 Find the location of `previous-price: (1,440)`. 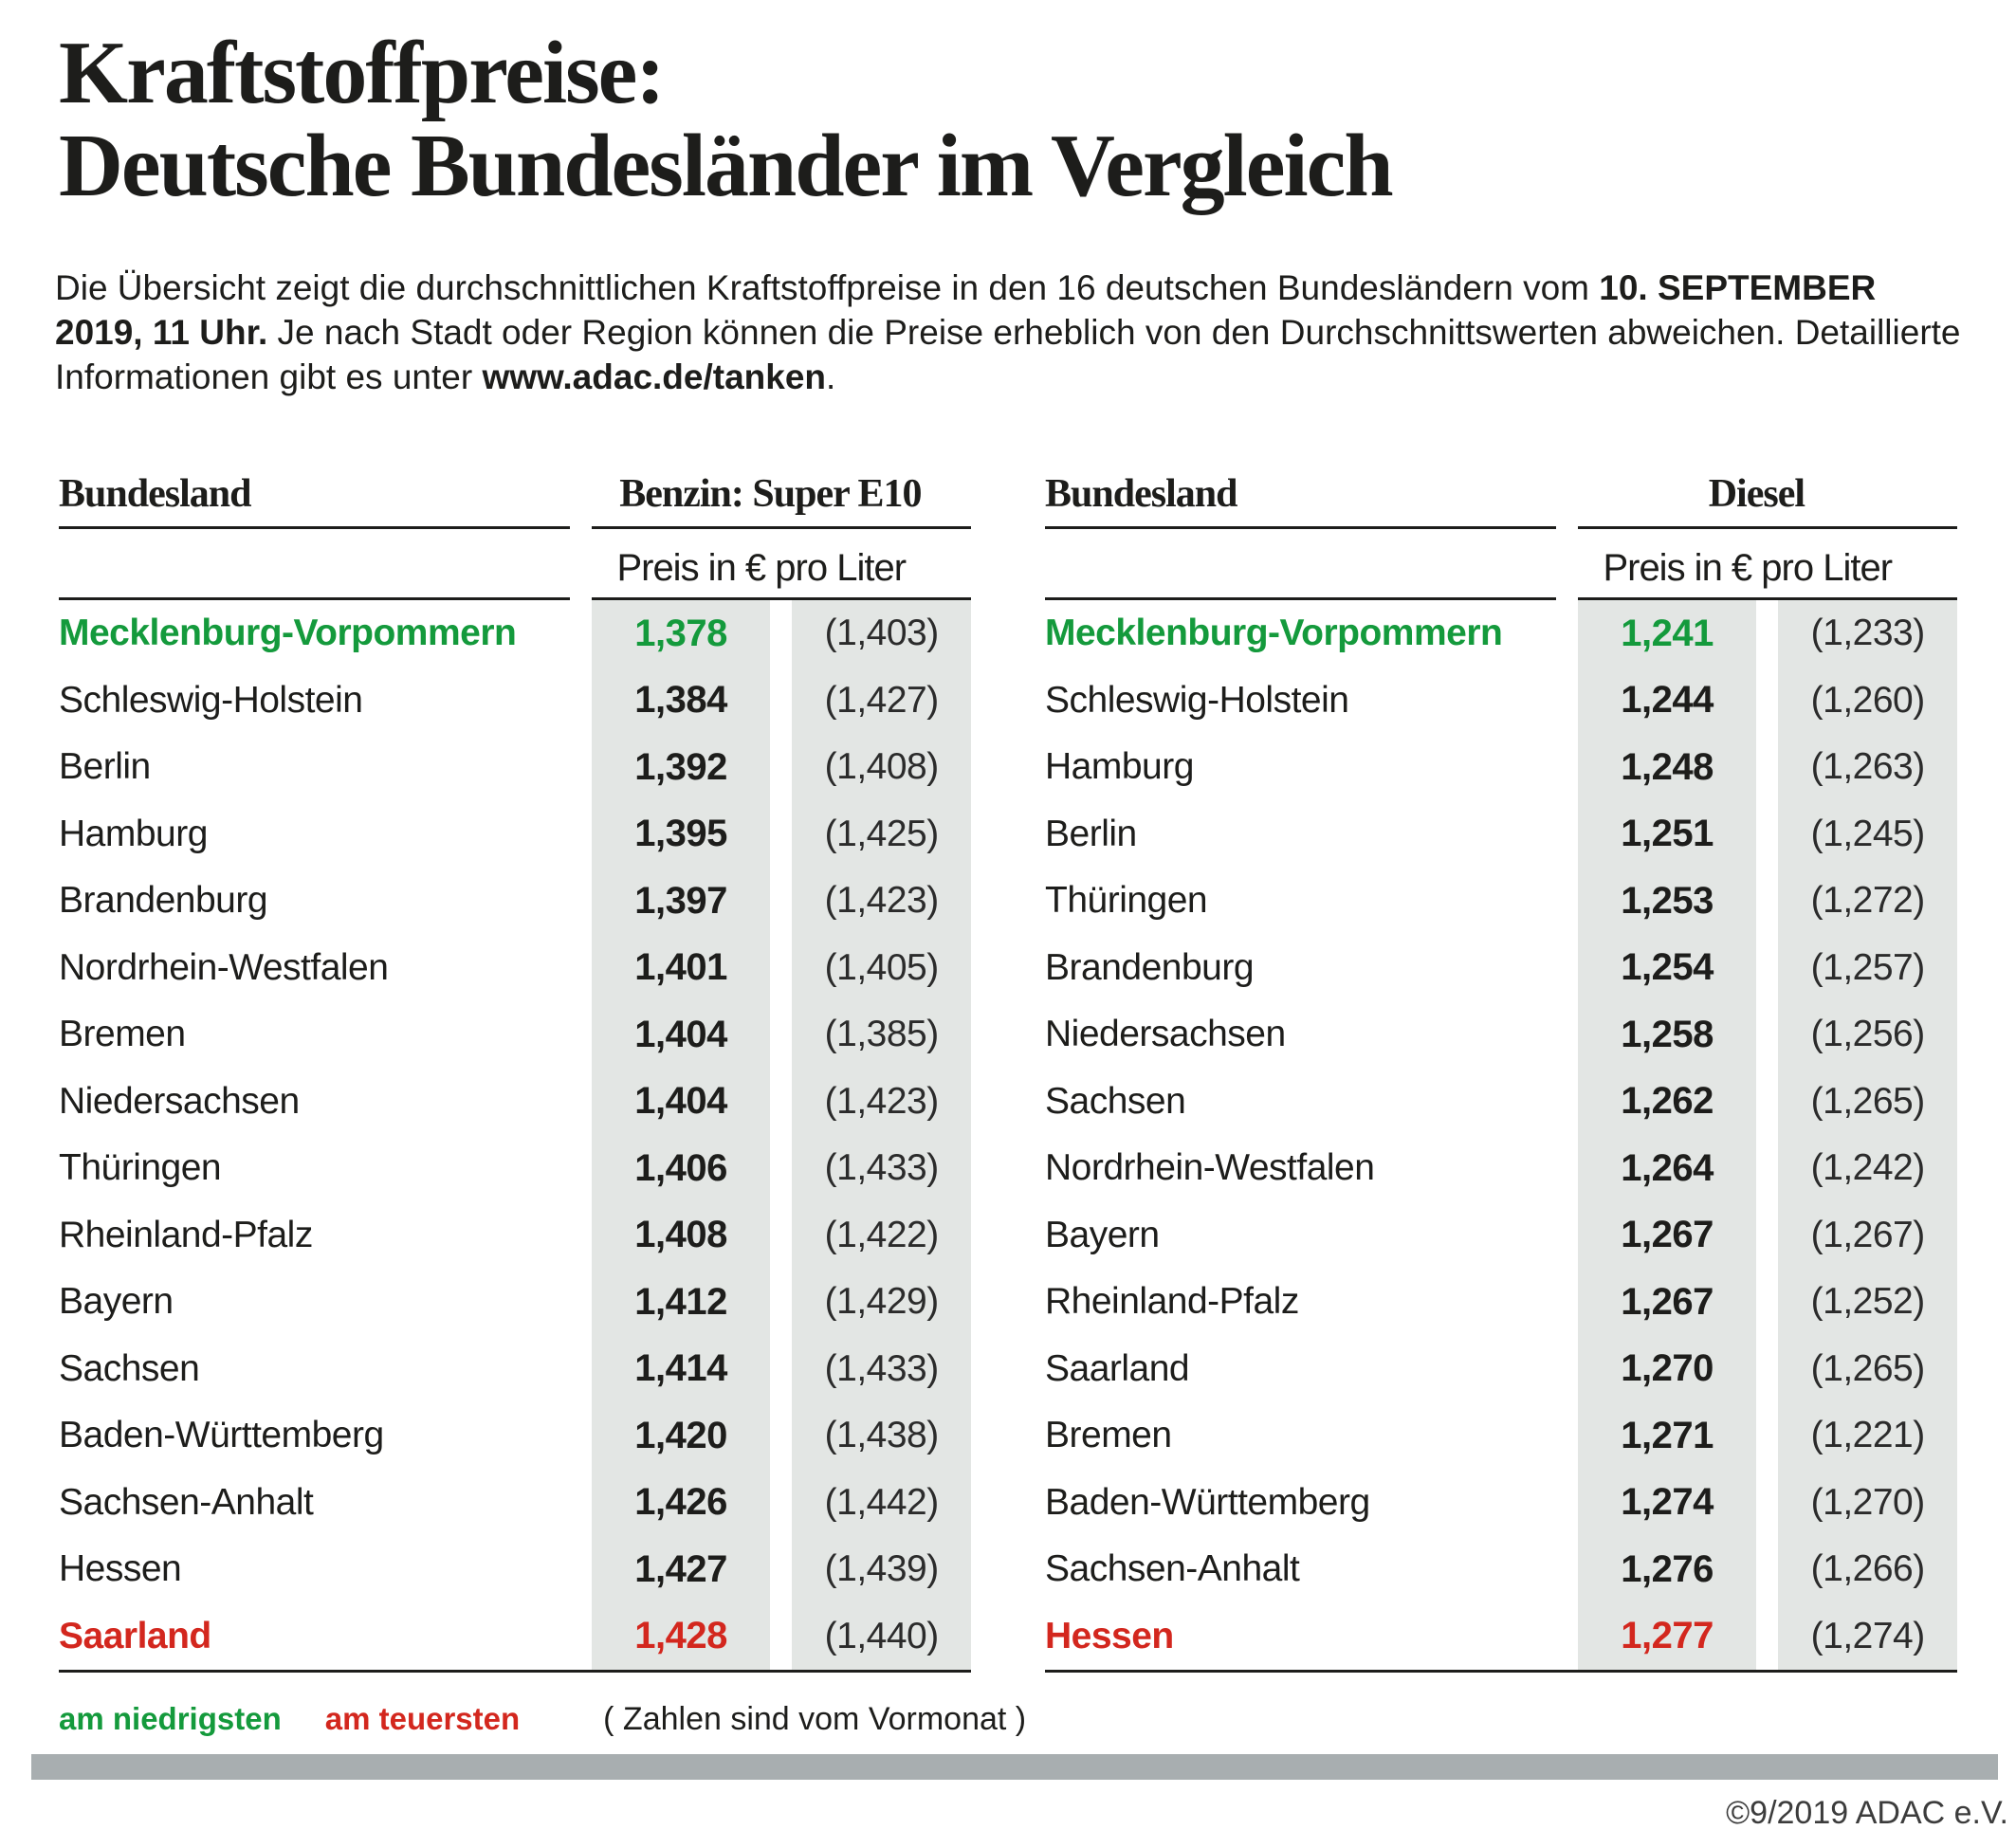

previous-price: (1,440) is located at coordinates (881, 1636).